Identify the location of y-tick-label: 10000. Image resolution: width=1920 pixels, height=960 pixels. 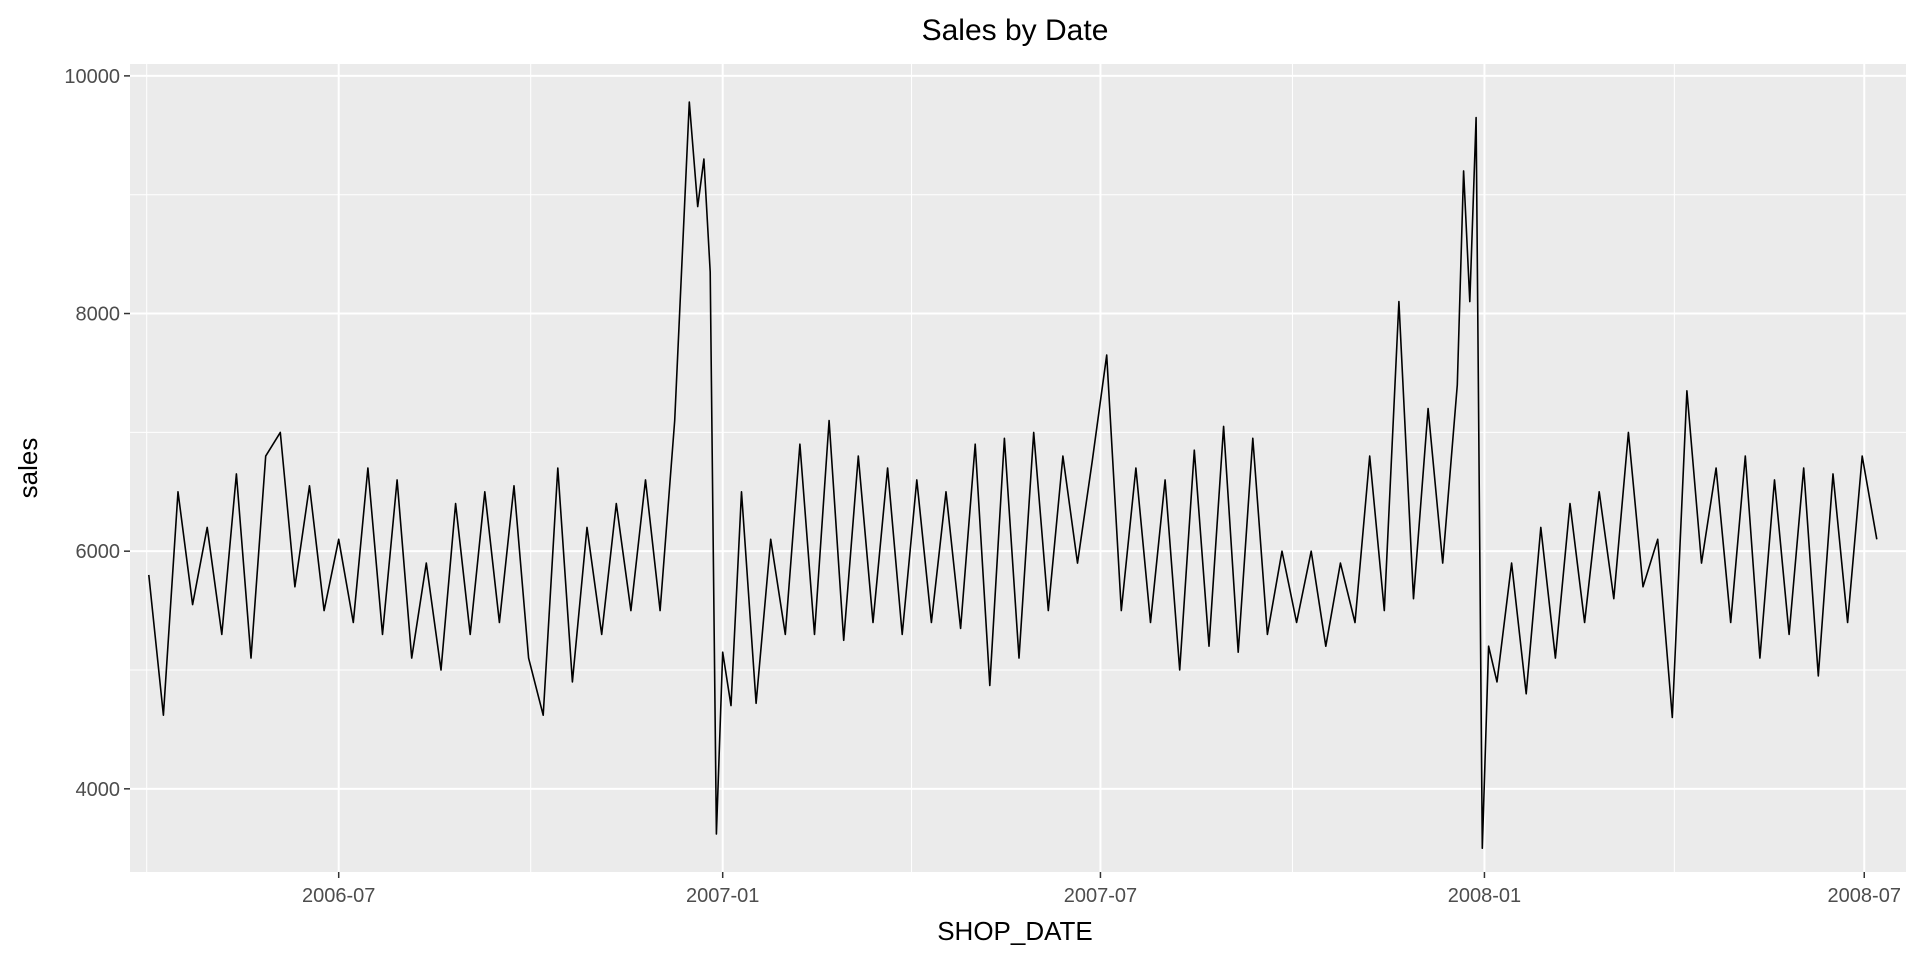
(92, 77).